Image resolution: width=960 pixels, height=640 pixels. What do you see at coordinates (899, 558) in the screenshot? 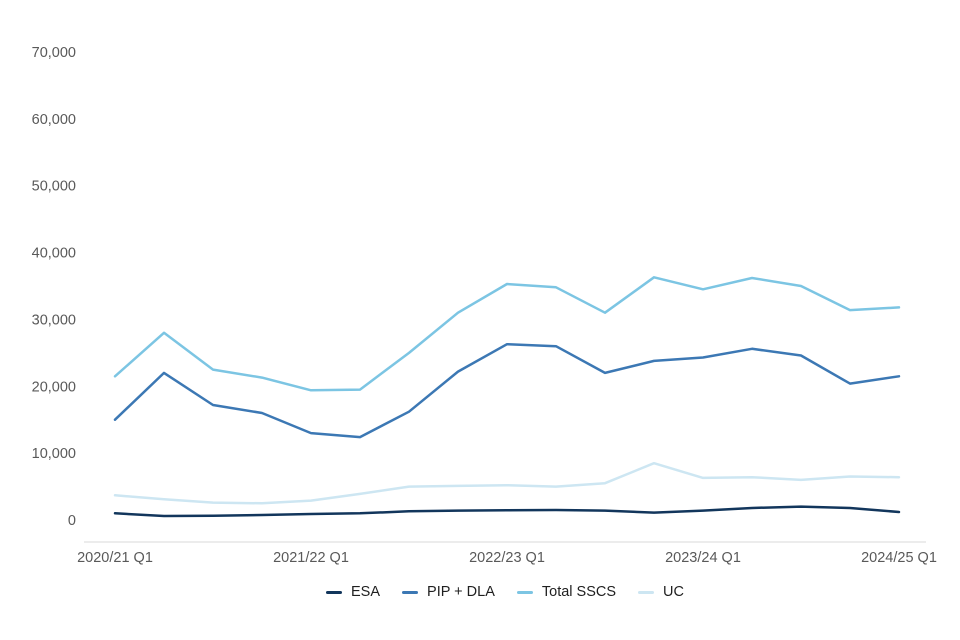
I see `x-axis-tick-label: 2024/25 Q1` at bounding box center [899, 558].